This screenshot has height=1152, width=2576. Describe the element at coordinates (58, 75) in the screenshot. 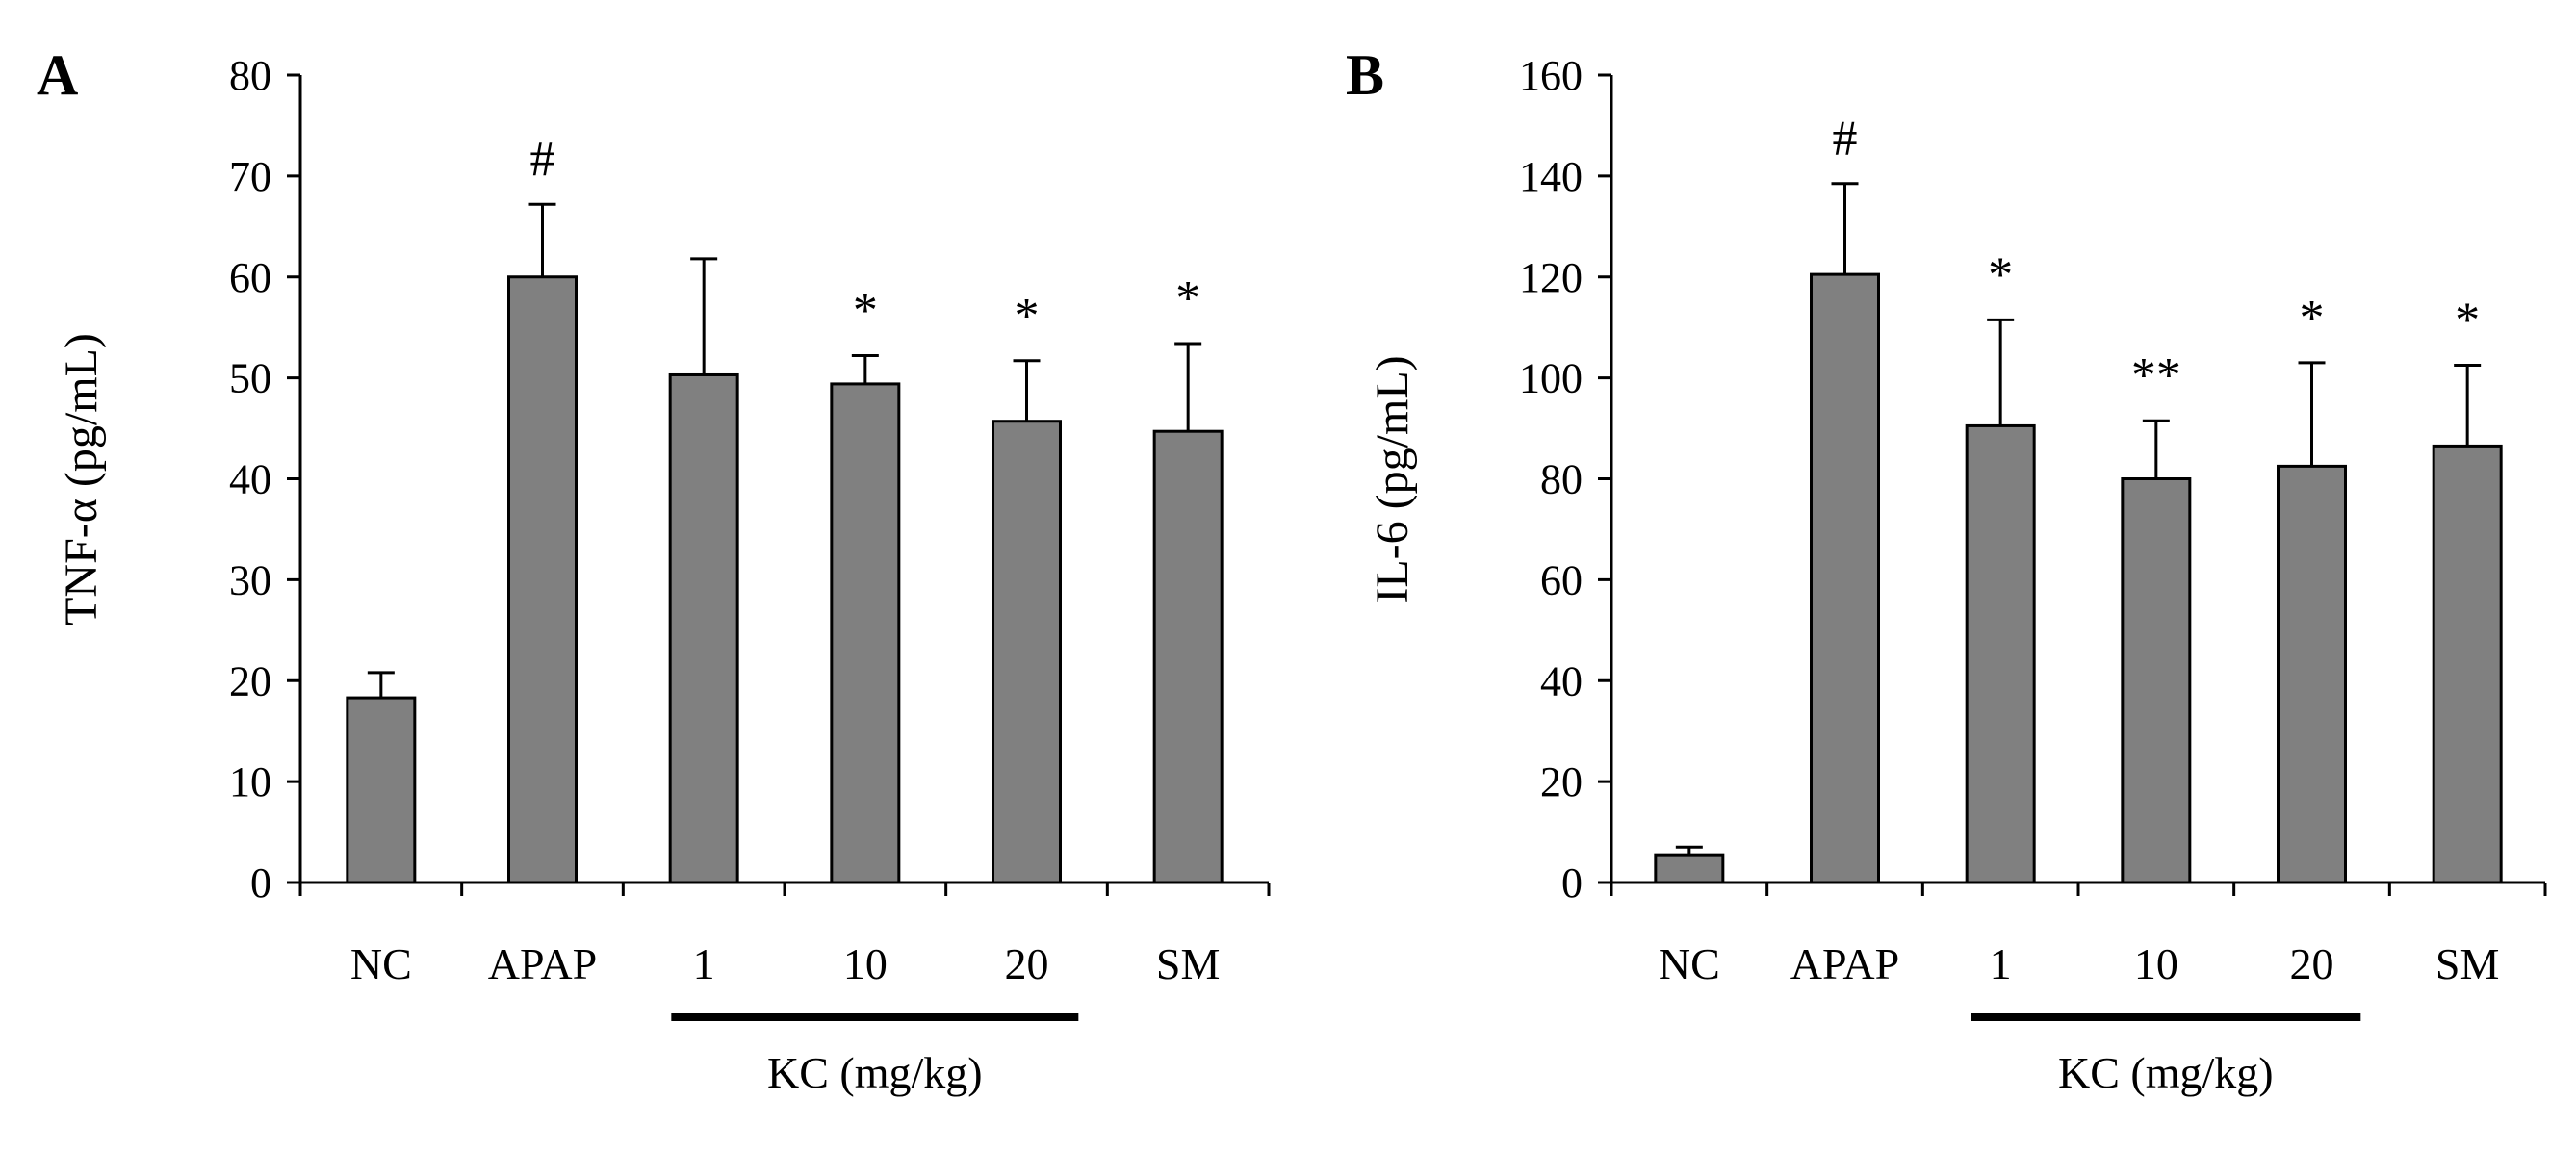

I see `panel-label: A` at that location.